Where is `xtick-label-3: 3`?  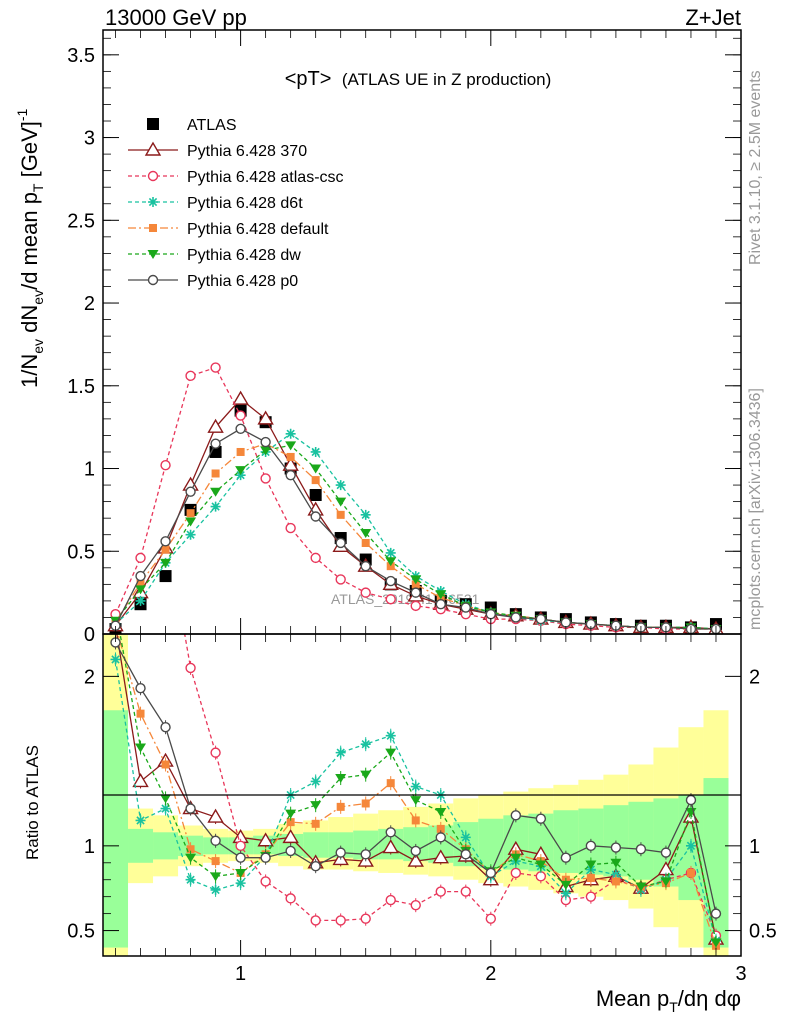 xtick-label-3: 3 is located at coordinates (740, 974).